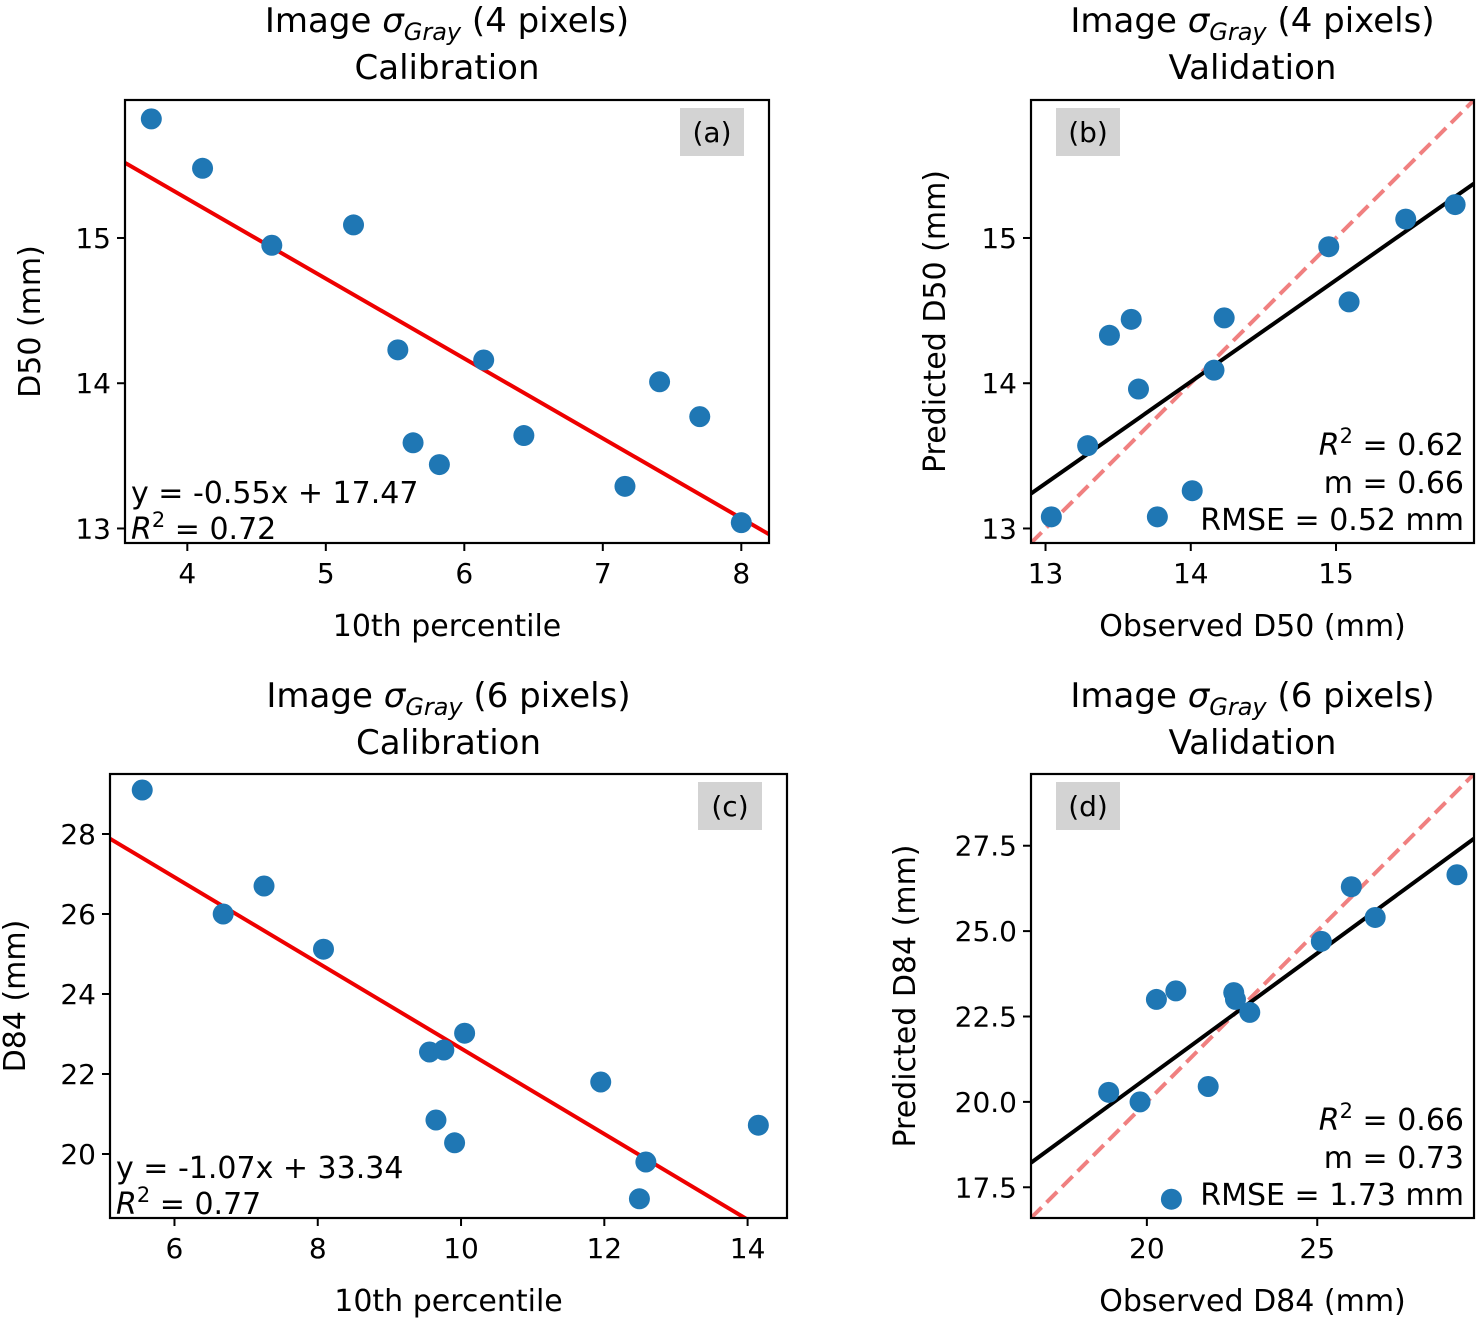 This screenshot has width=1479, height=1321. Describe the element at coordinates (205, 1204) in the screenshot. I see `r2-value: = 0.77` at that location.